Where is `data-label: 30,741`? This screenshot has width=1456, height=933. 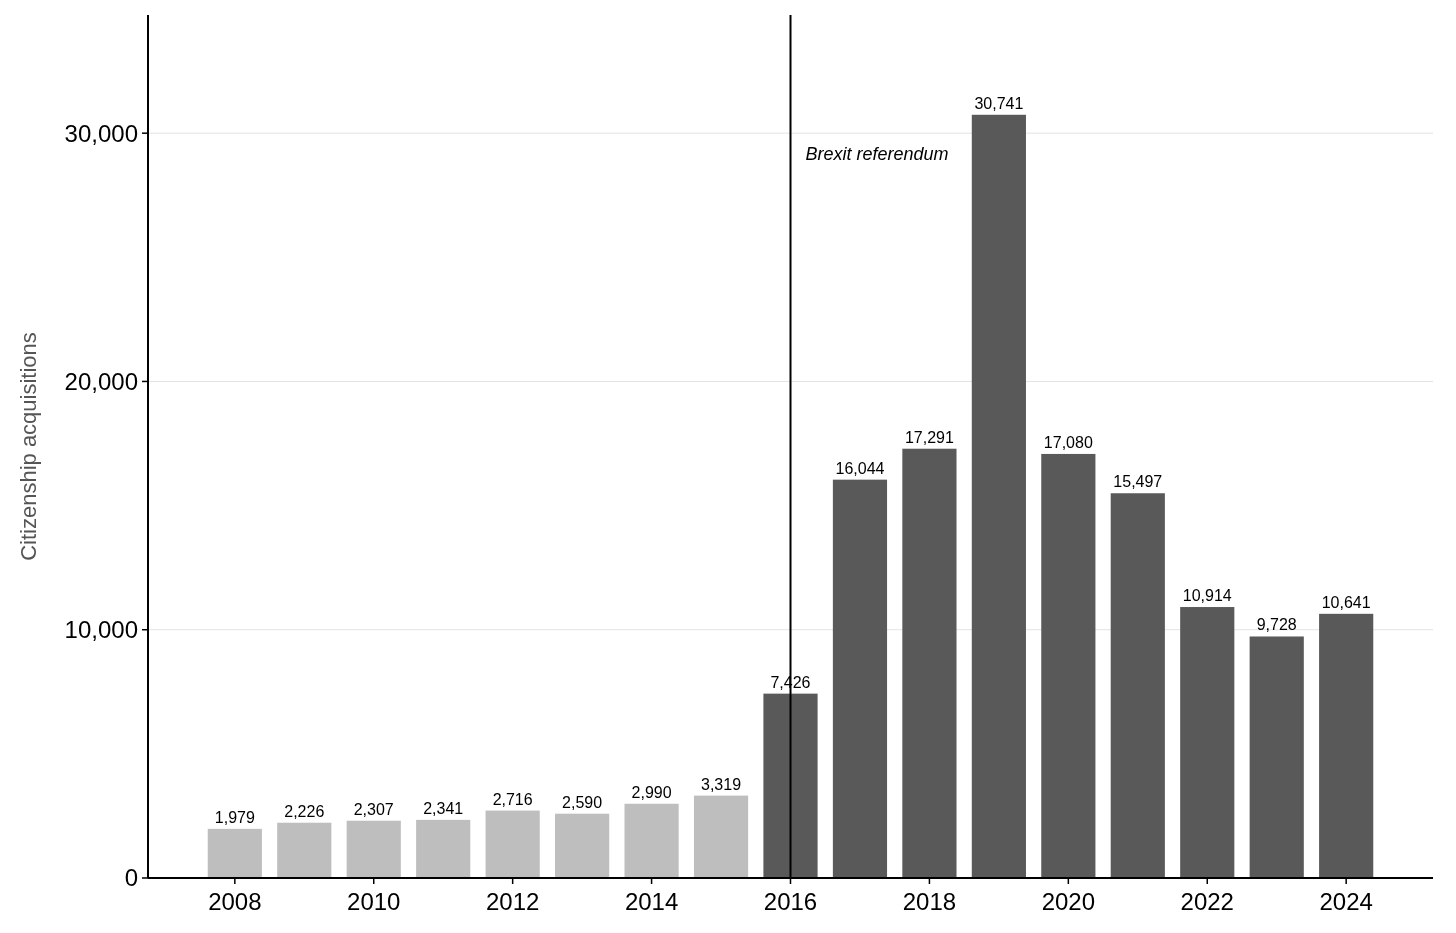 data-label: 30,741 is located at coordinates (999, 103).